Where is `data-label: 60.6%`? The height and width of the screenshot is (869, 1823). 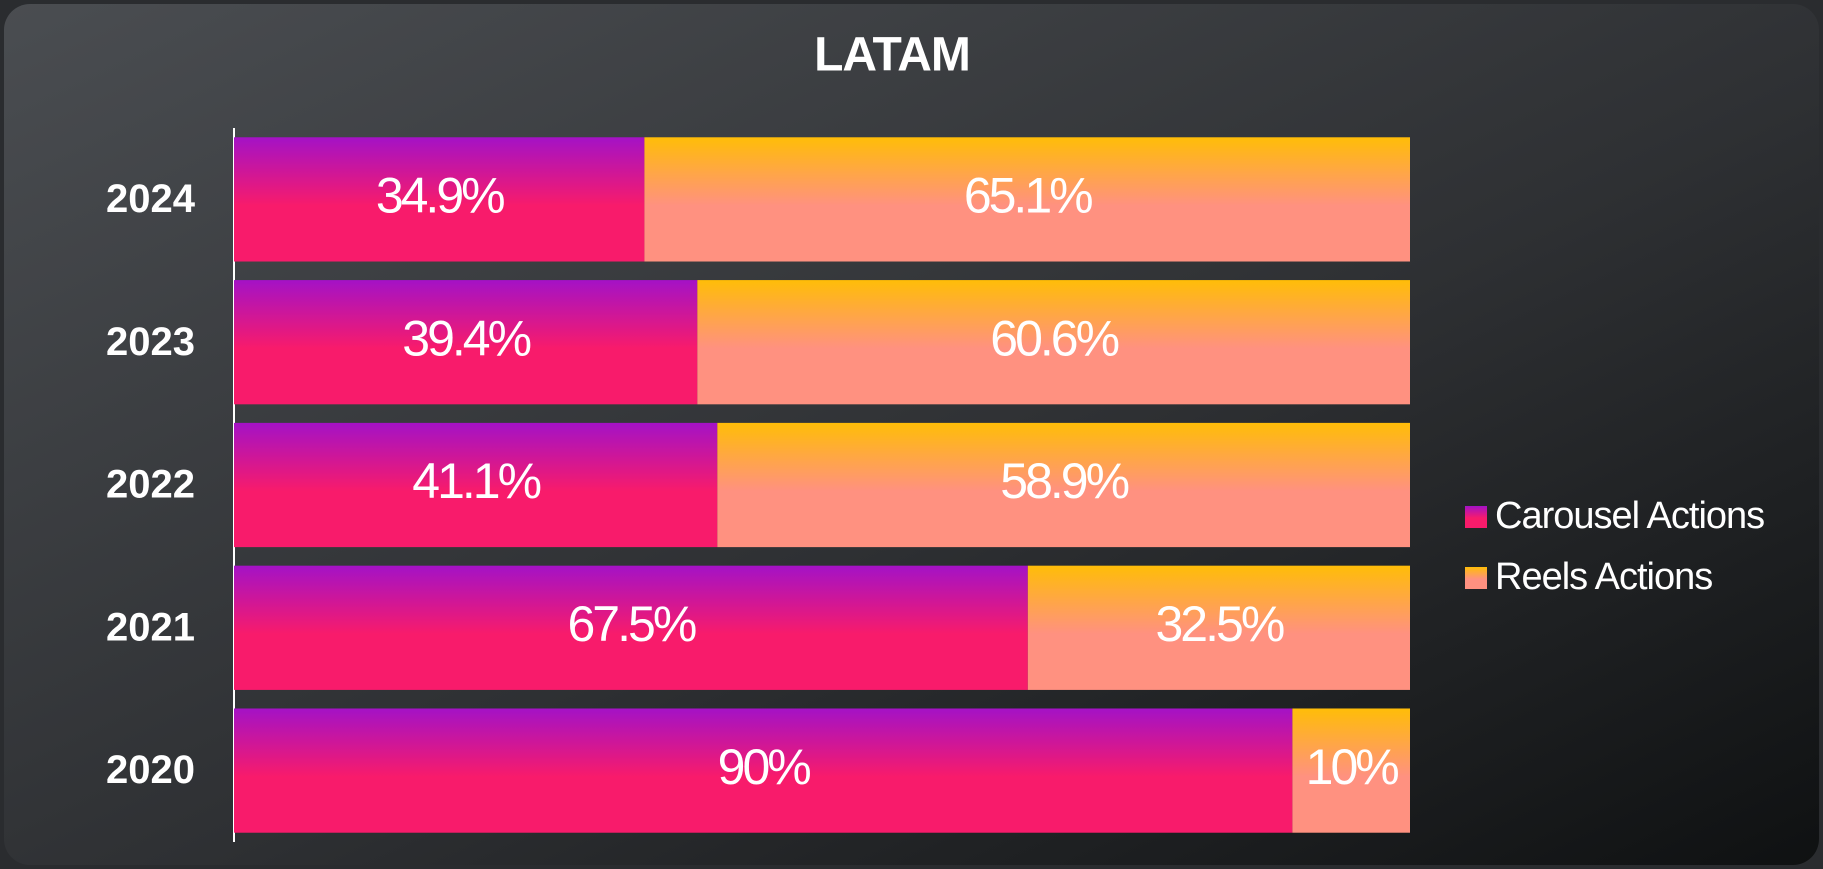
data-label: 60.6% is located at coordinates (1054, 338).